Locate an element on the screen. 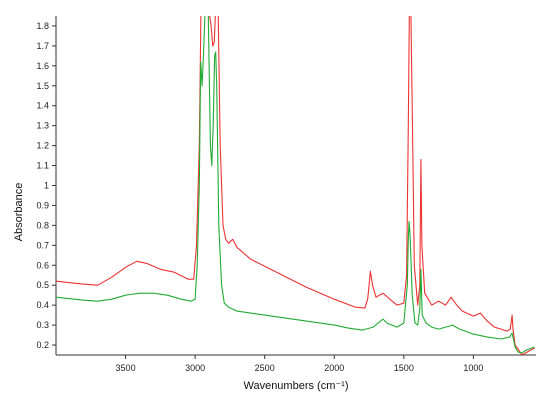 The image size is (550, 404). y-tick-label: 1.2 is located at coordinates (42, 146).